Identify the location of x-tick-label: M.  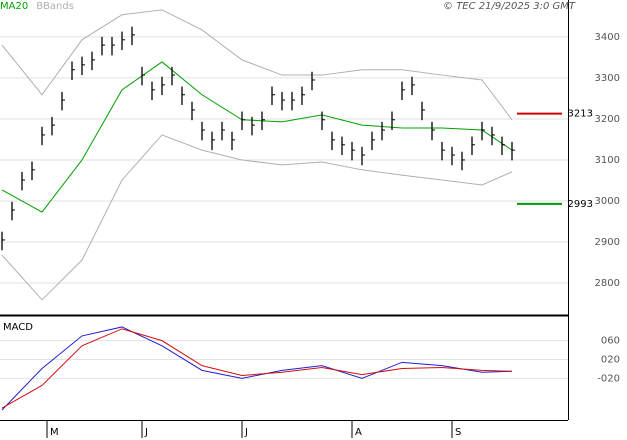
(54, 432).